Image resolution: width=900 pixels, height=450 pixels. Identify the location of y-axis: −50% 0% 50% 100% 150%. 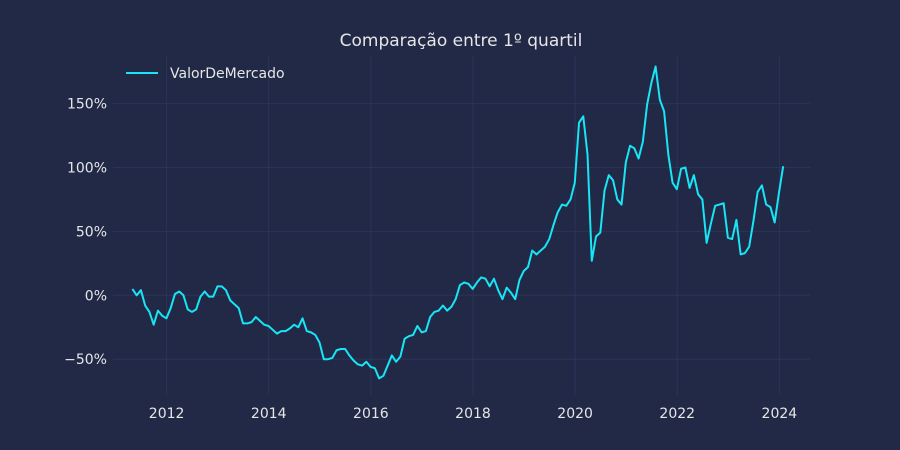
(85, 233).